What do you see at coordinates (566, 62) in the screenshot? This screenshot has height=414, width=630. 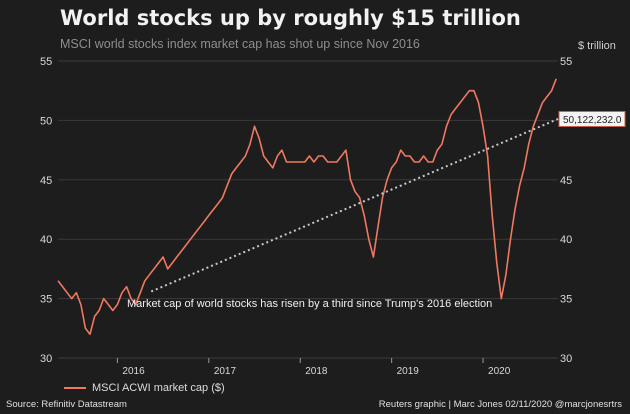 I see `y-tick-label-right: 55` at bounding box center [566, 62].